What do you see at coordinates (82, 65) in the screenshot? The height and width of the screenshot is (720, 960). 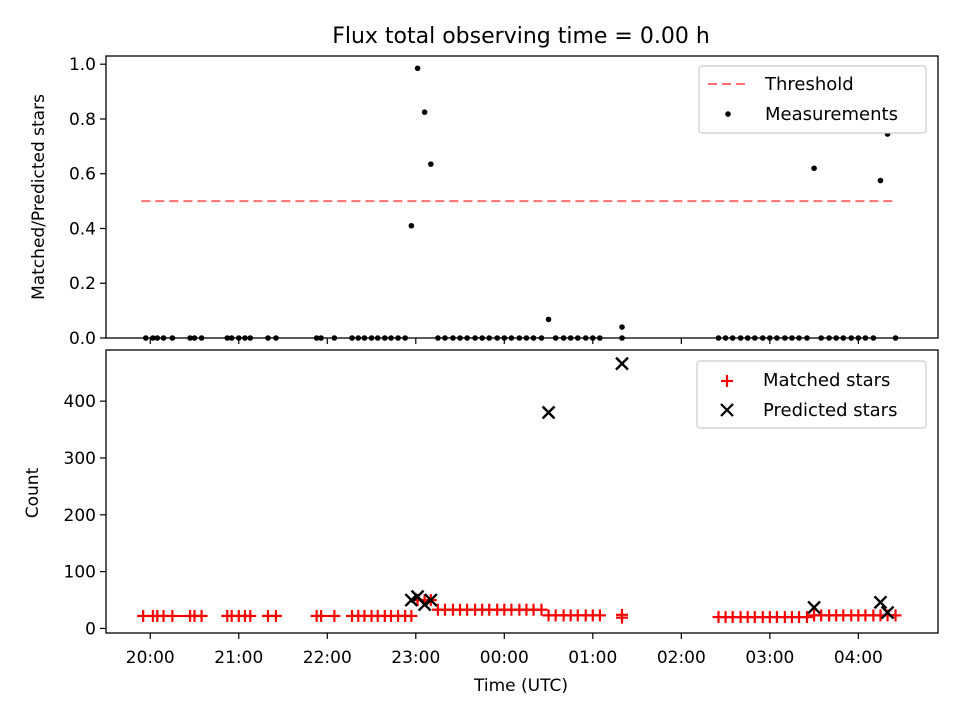 I see `top-y-tick-label: 1.0` at bounding box center [82, 65].